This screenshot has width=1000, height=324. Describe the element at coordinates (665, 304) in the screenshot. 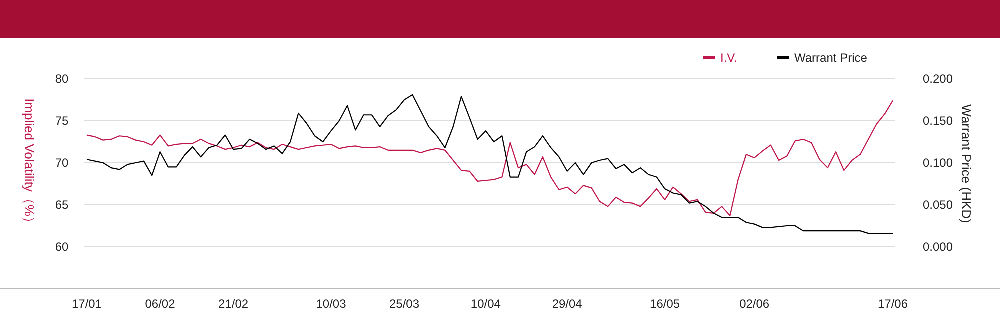

I see `x-tick-label: 16/05` at that location.